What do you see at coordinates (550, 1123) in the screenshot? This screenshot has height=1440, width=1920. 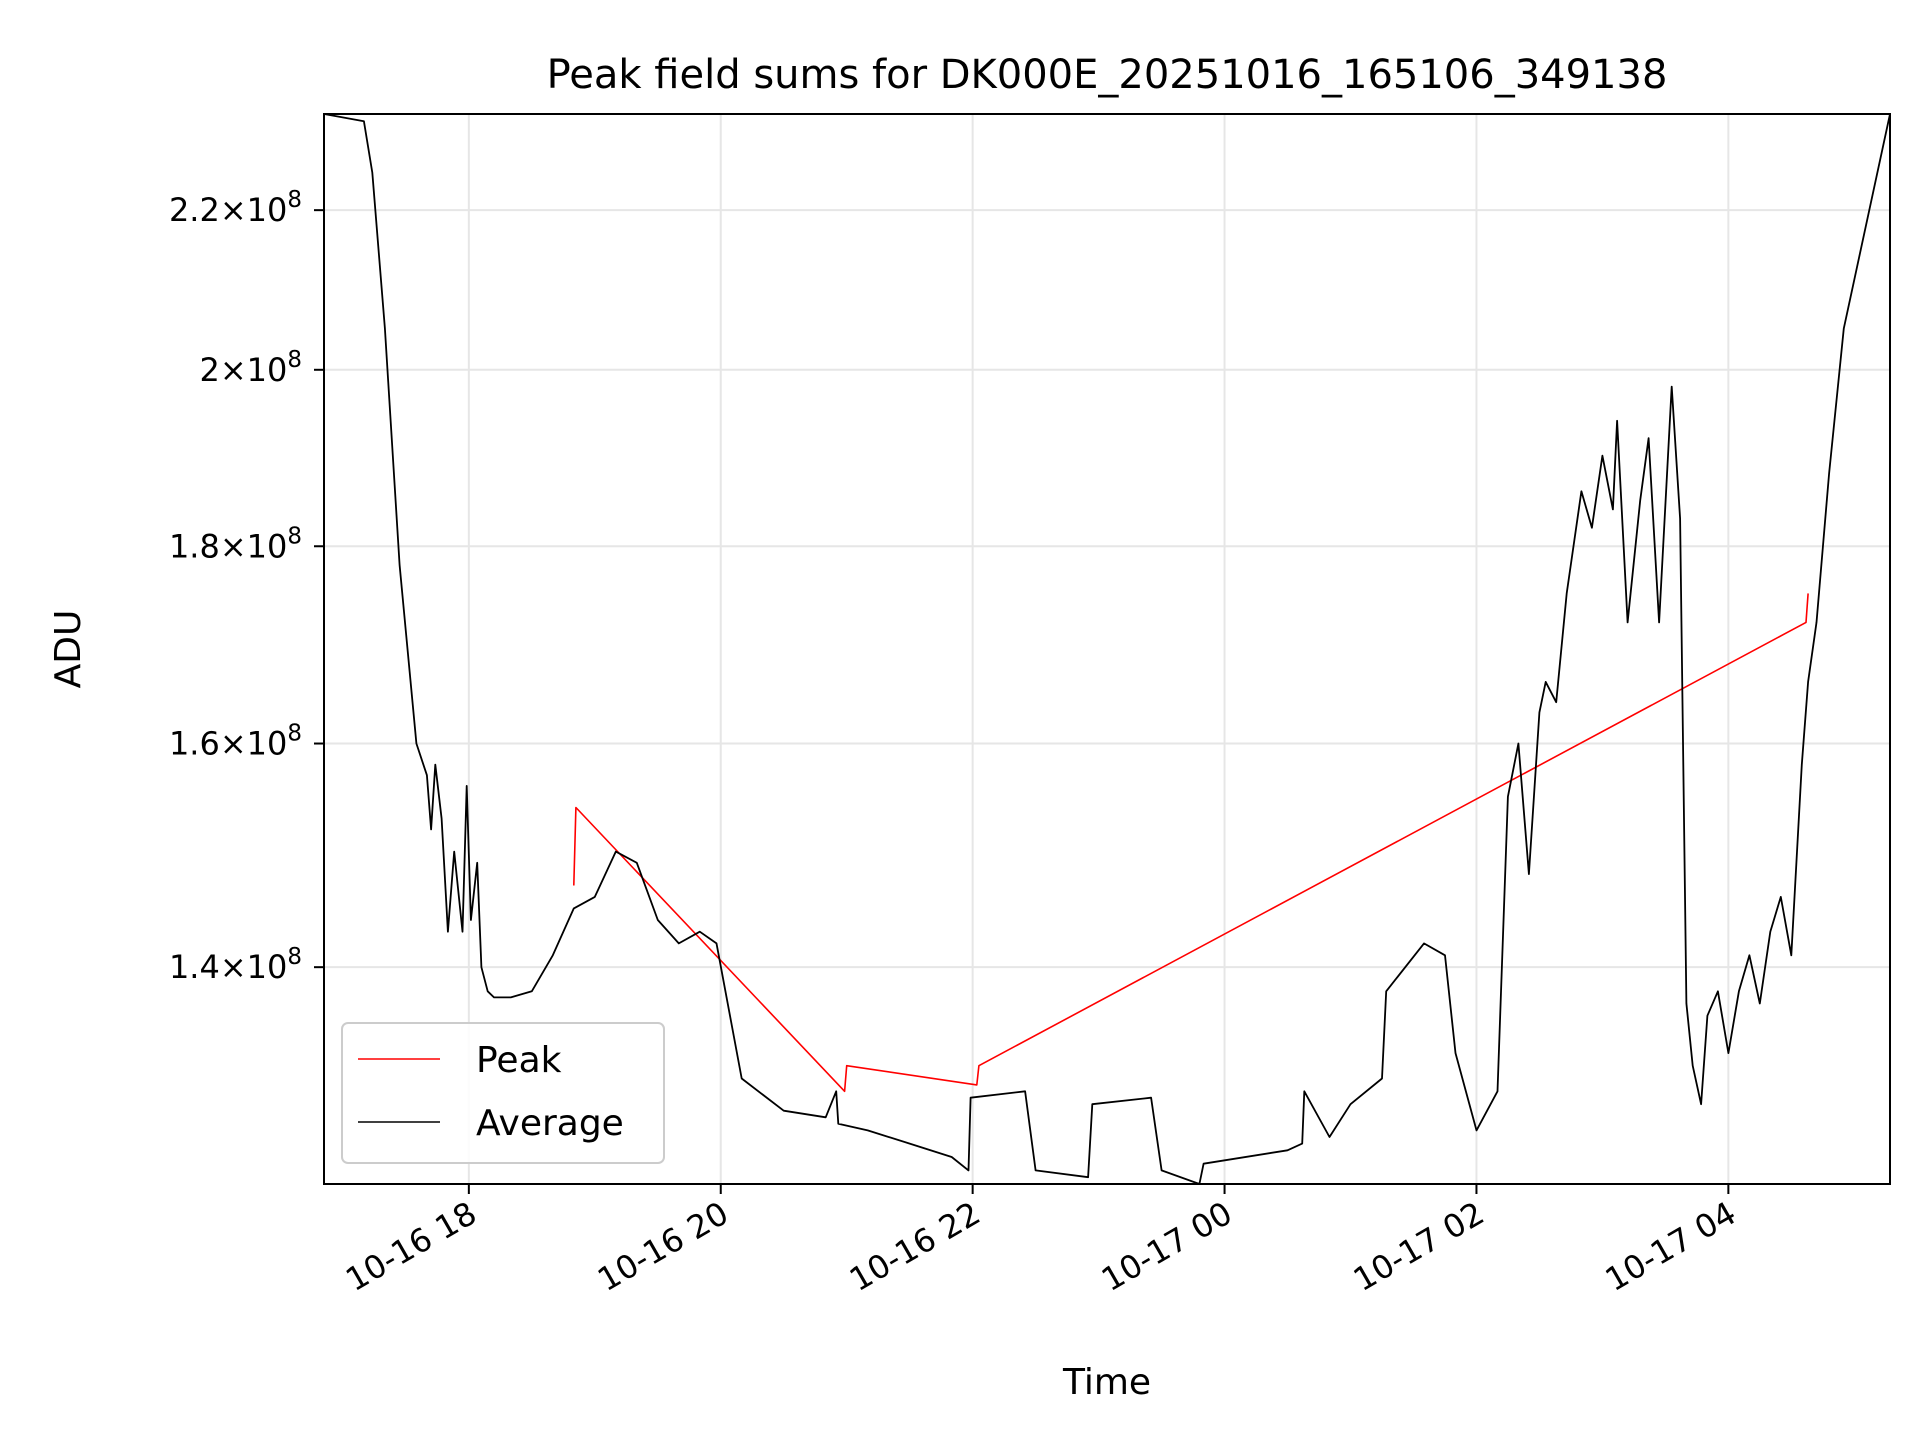 I see `legend-label-average: Average` at bounding box center [550, 1123].